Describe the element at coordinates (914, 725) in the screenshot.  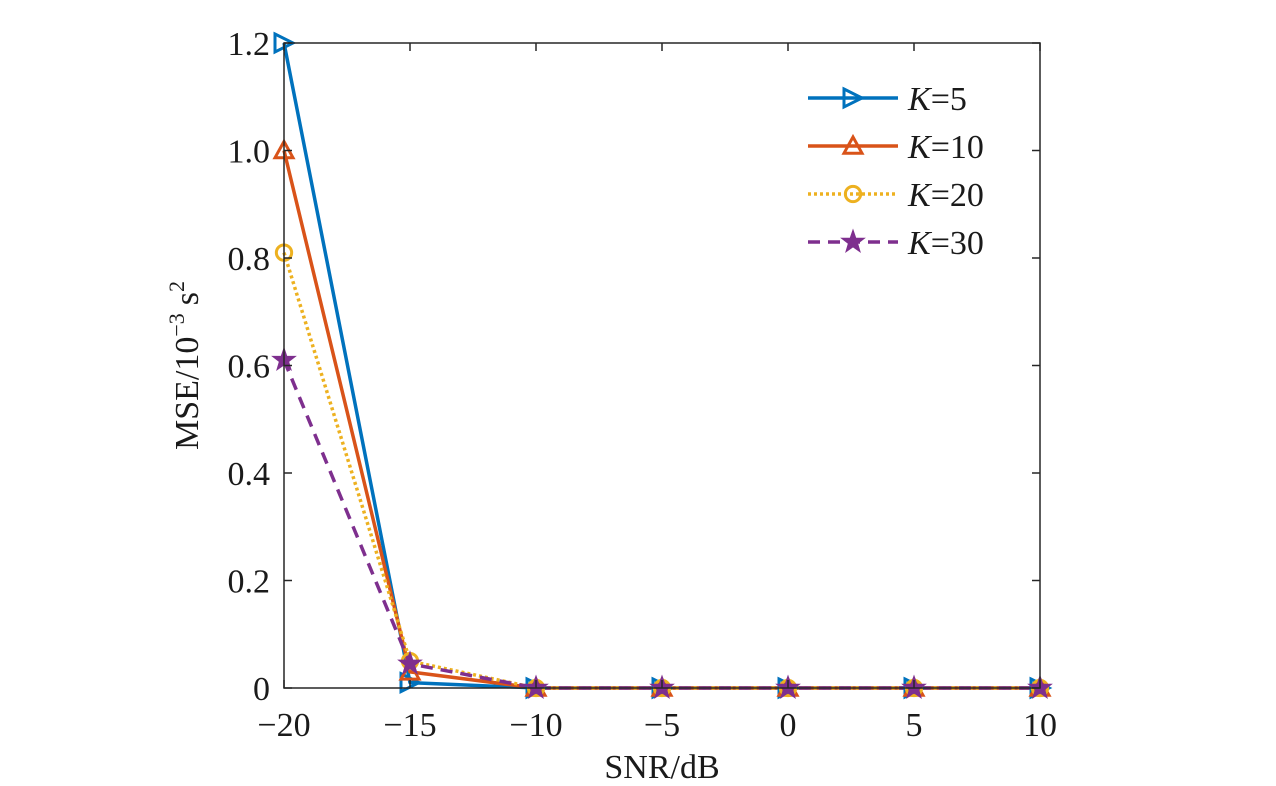
I see `x-tick-label: 5` at that location.